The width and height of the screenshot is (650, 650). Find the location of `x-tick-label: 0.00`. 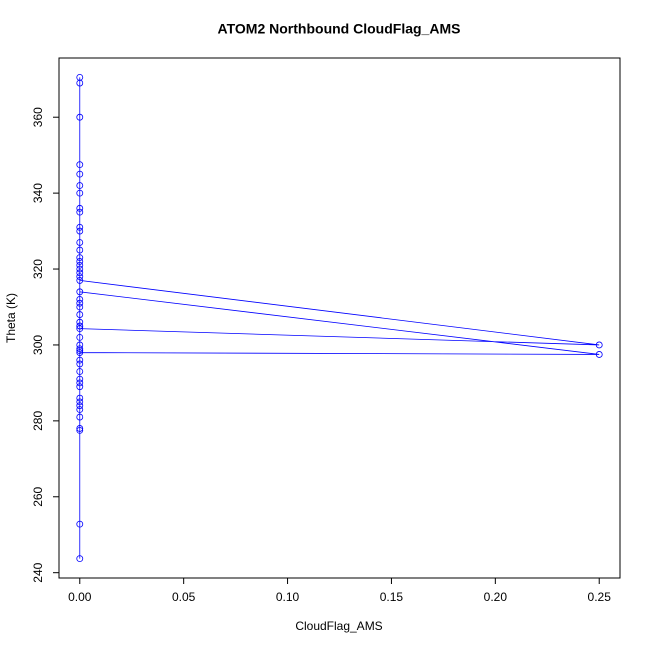

x-tick-label: 0.00 is located at coordinates (80, 597).